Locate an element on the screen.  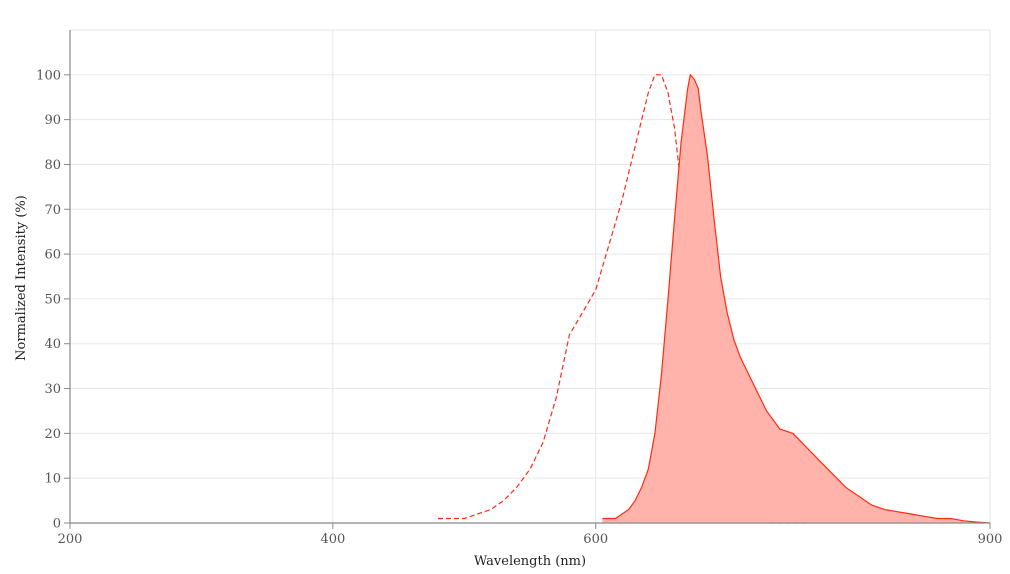
x-tick-label: 600 is located at coordinates (595, 539).